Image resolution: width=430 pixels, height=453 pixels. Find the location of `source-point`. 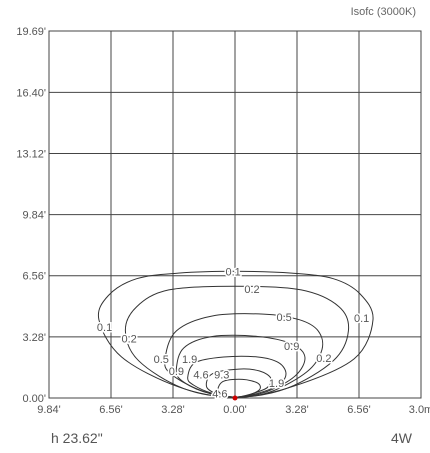

source-point is located at coordinates (235, 398).